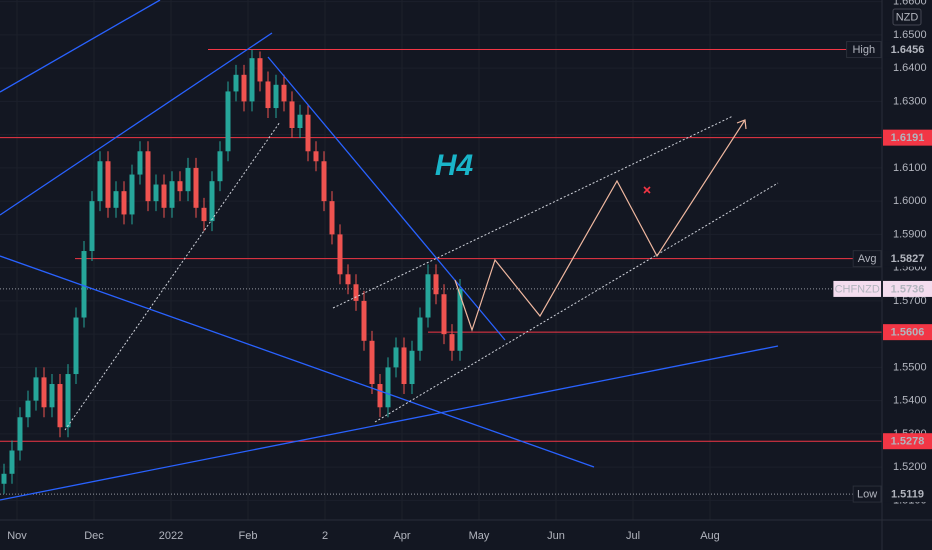 The height and width of the screenshot is (550, 932). Describe the element at coordinates (907, 275) in the screenshot. I see `price-axis` at that location.